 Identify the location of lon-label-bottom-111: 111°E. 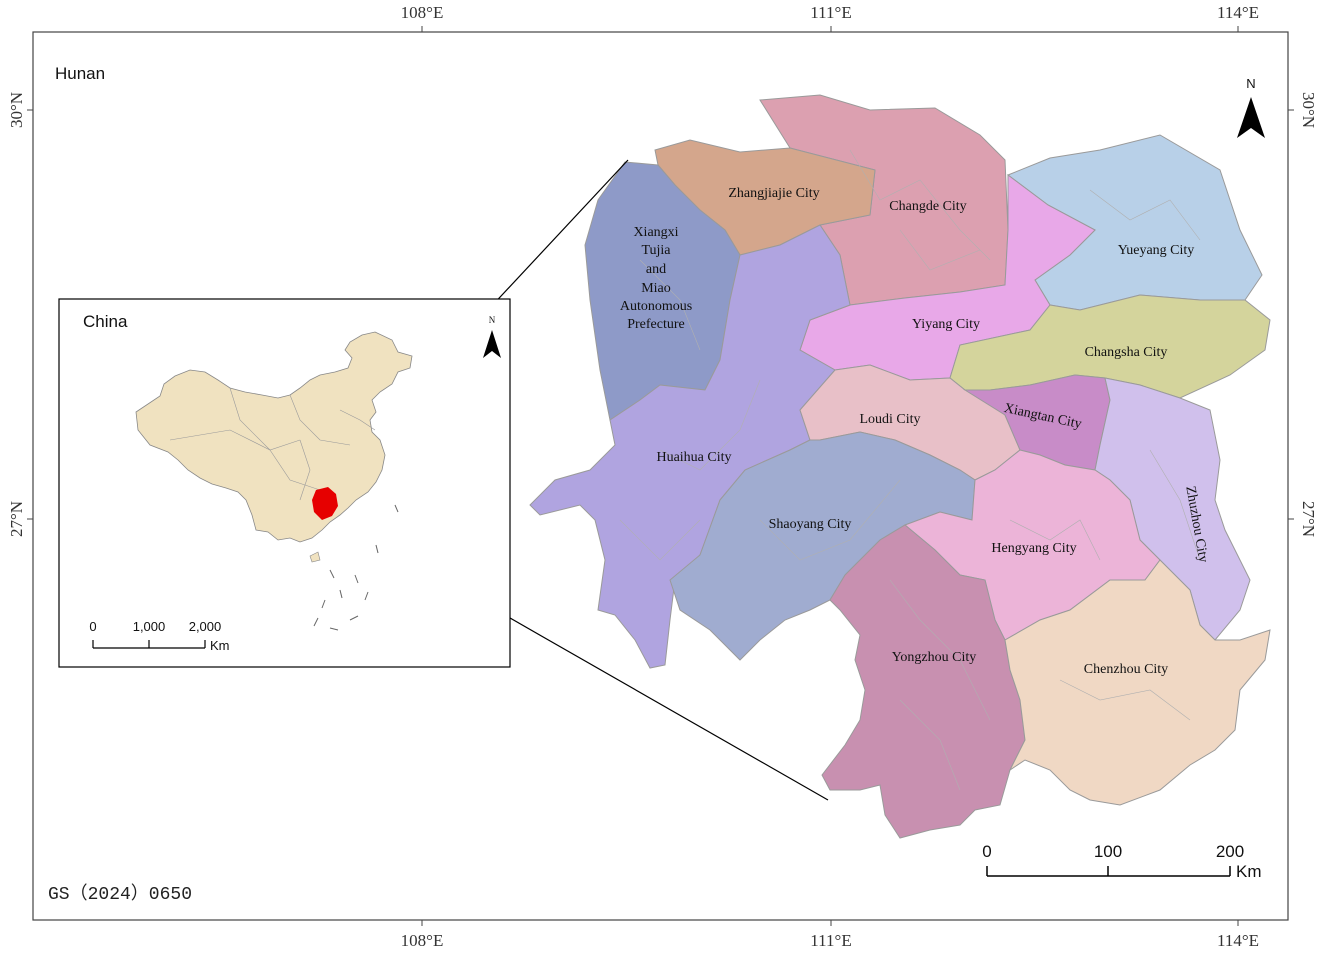
(830, 940).